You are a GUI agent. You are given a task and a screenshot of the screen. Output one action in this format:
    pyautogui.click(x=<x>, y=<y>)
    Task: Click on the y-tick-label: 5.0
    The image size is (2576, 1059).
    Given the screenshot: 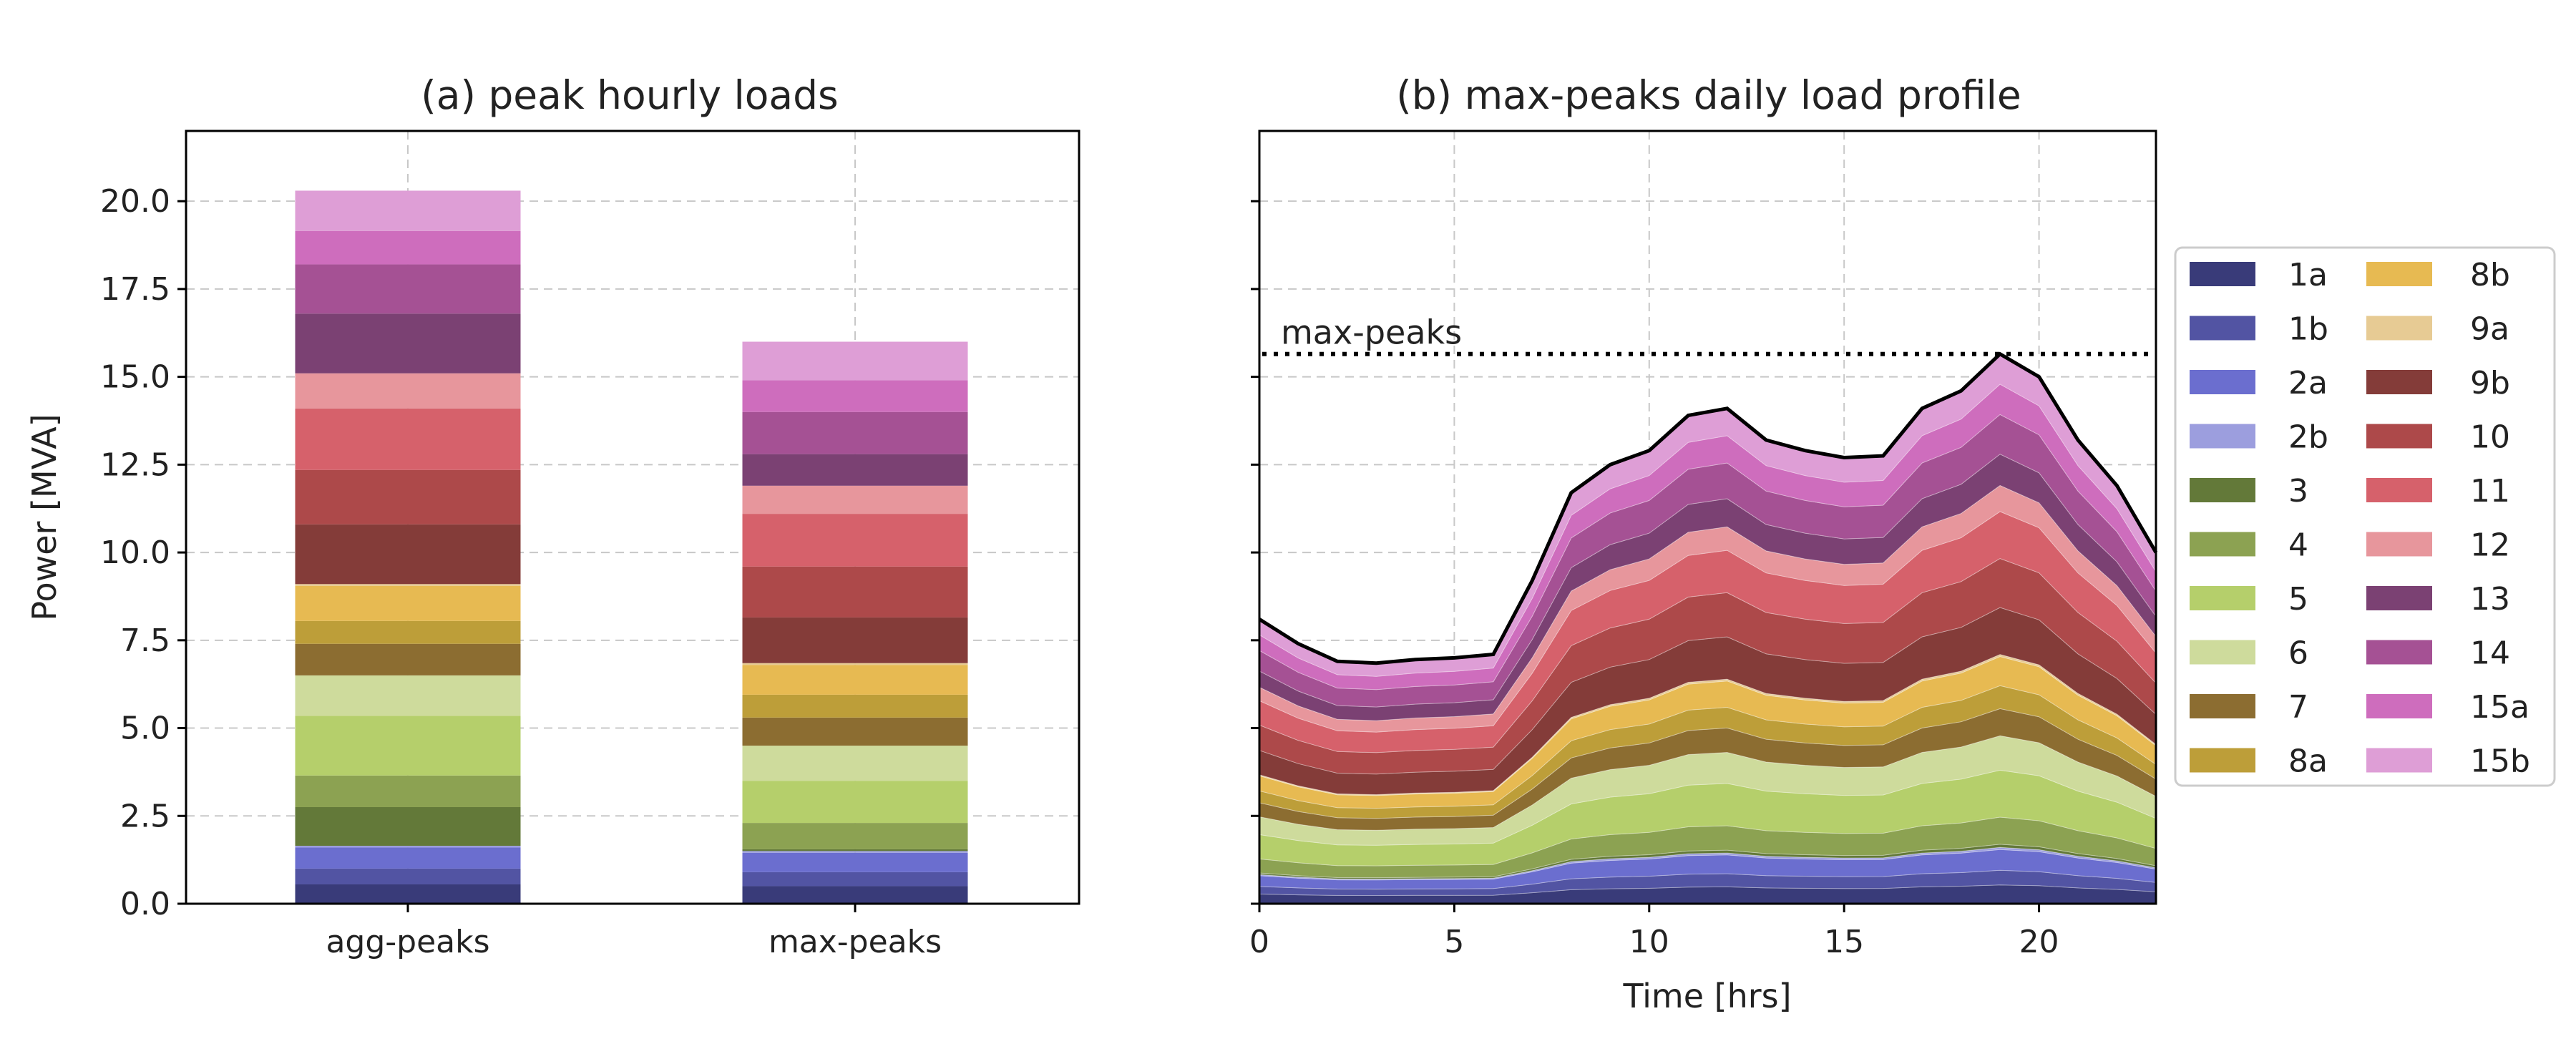 What is the action you would take?
    pyautogui.click(x=145, y=729)
    